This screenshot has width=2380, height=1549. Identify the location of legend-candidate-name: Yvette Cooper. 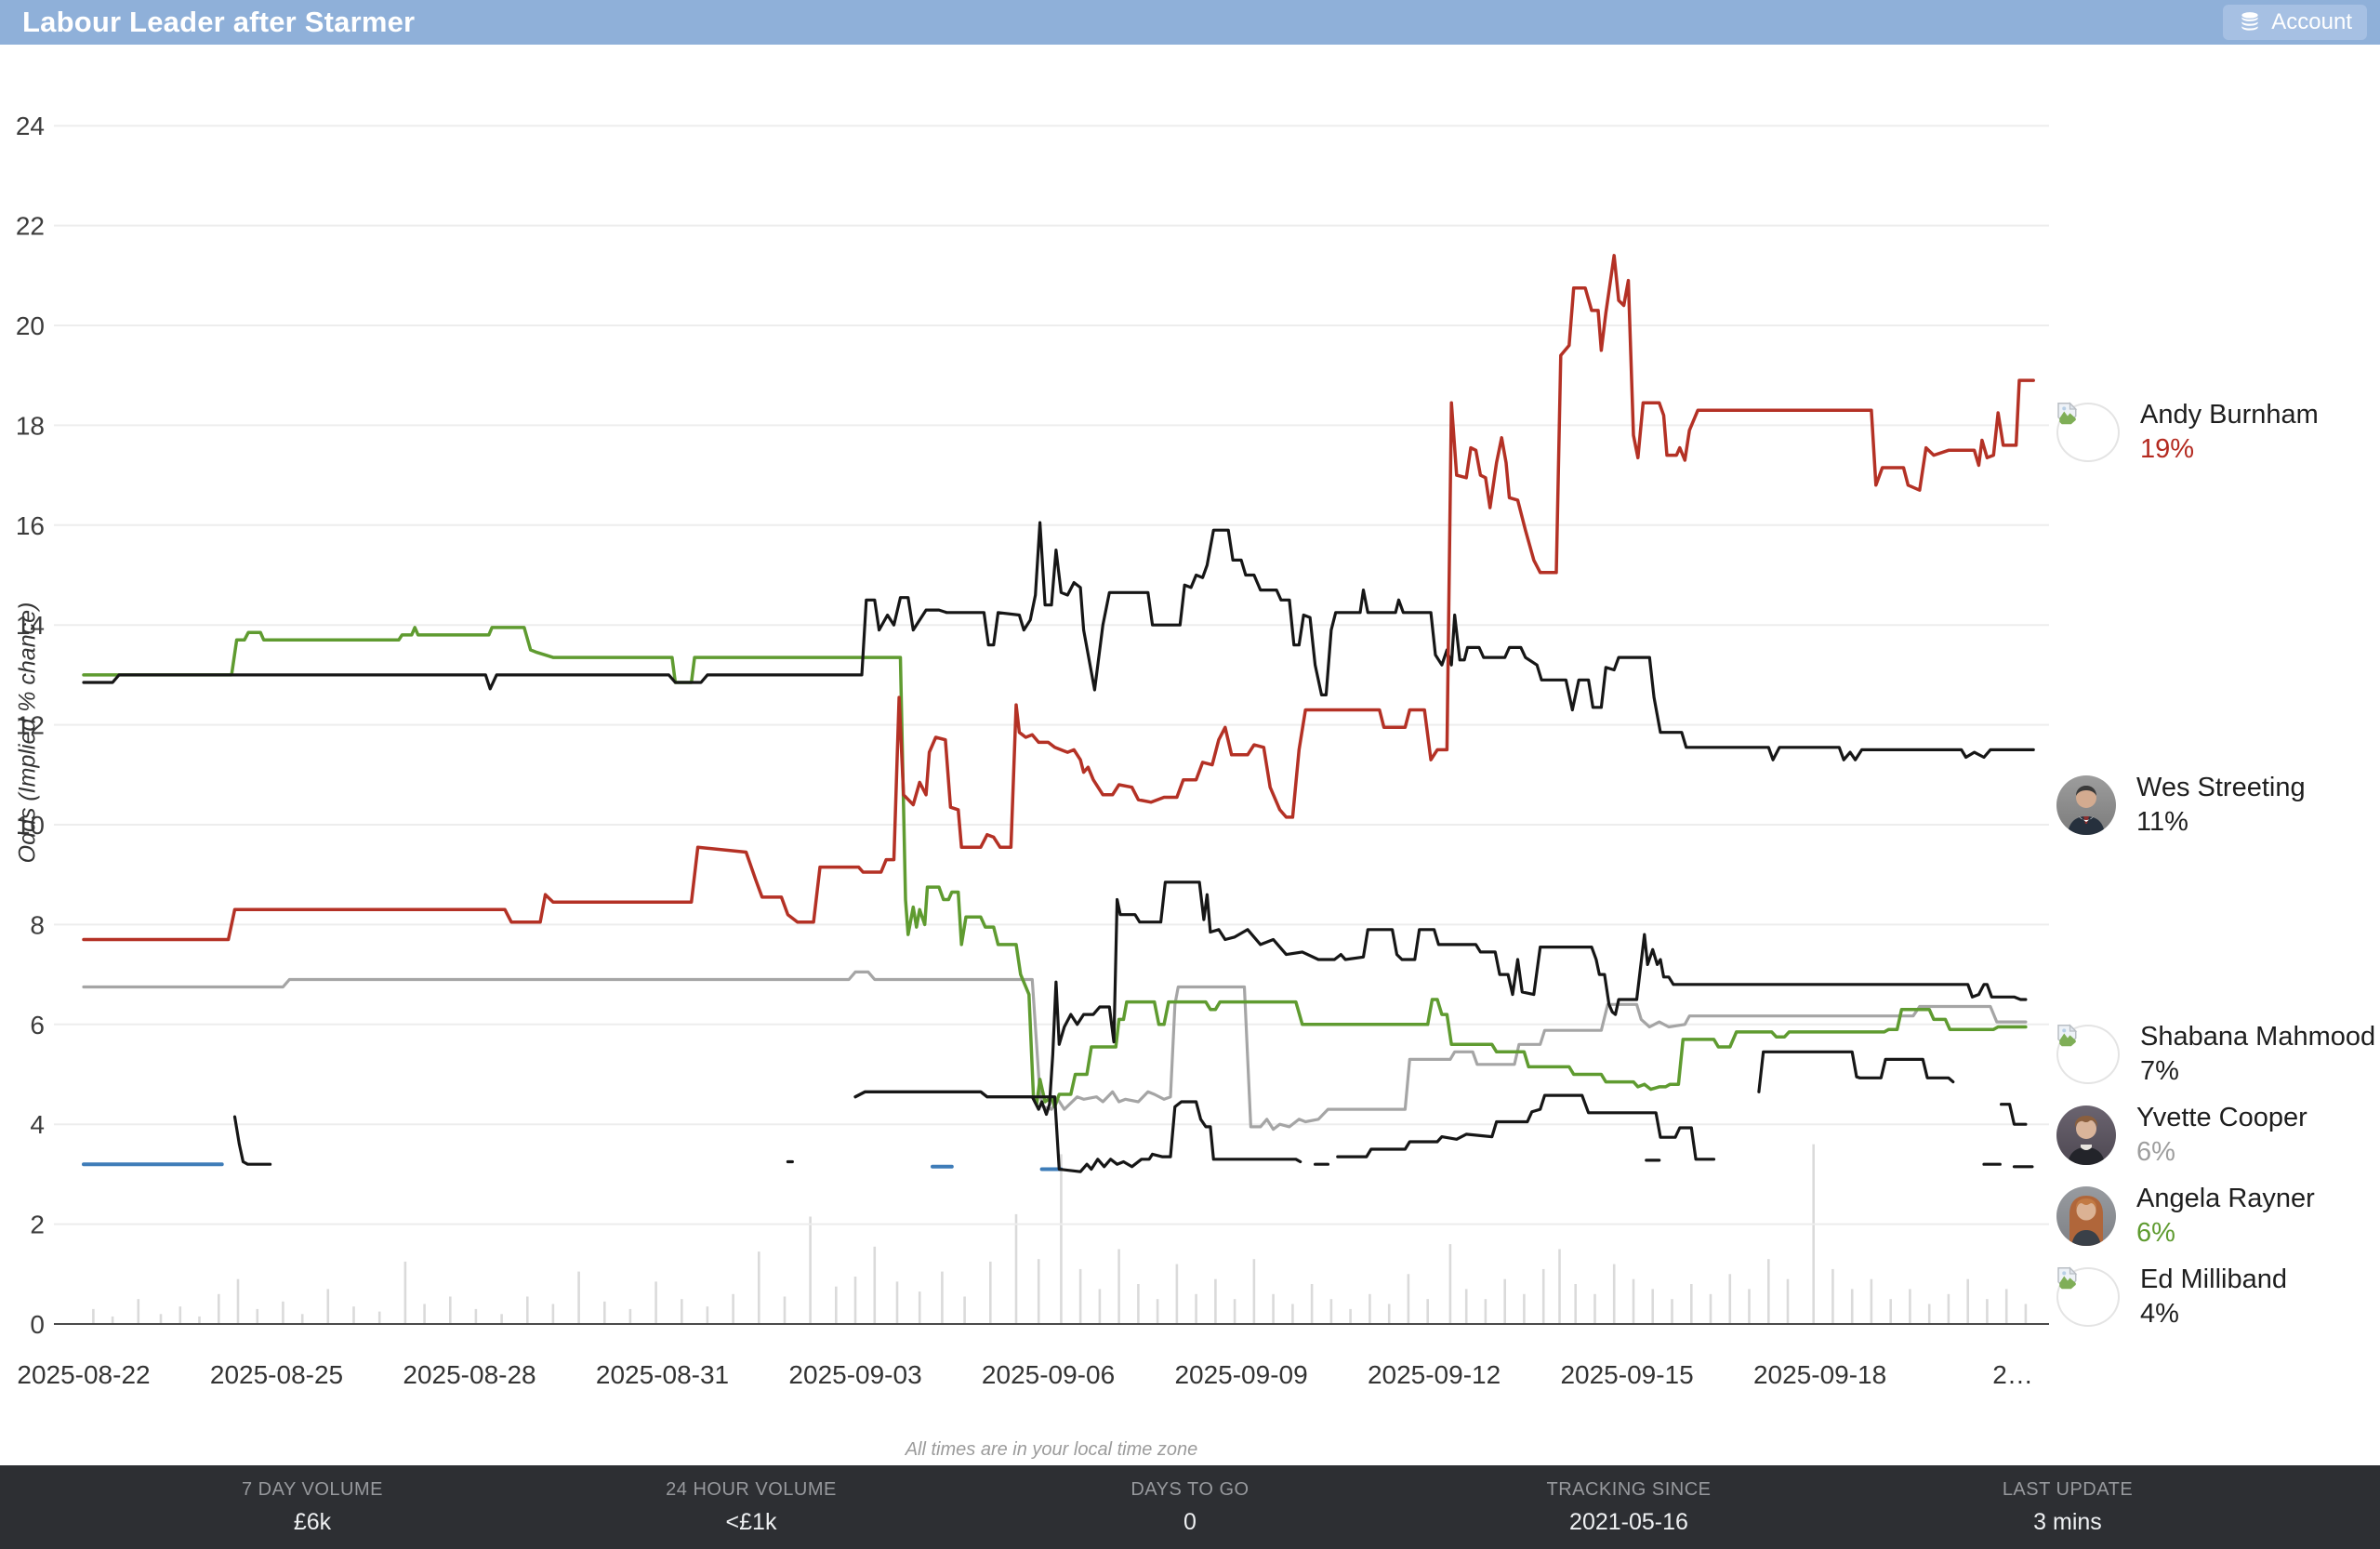
(2221, 1117).